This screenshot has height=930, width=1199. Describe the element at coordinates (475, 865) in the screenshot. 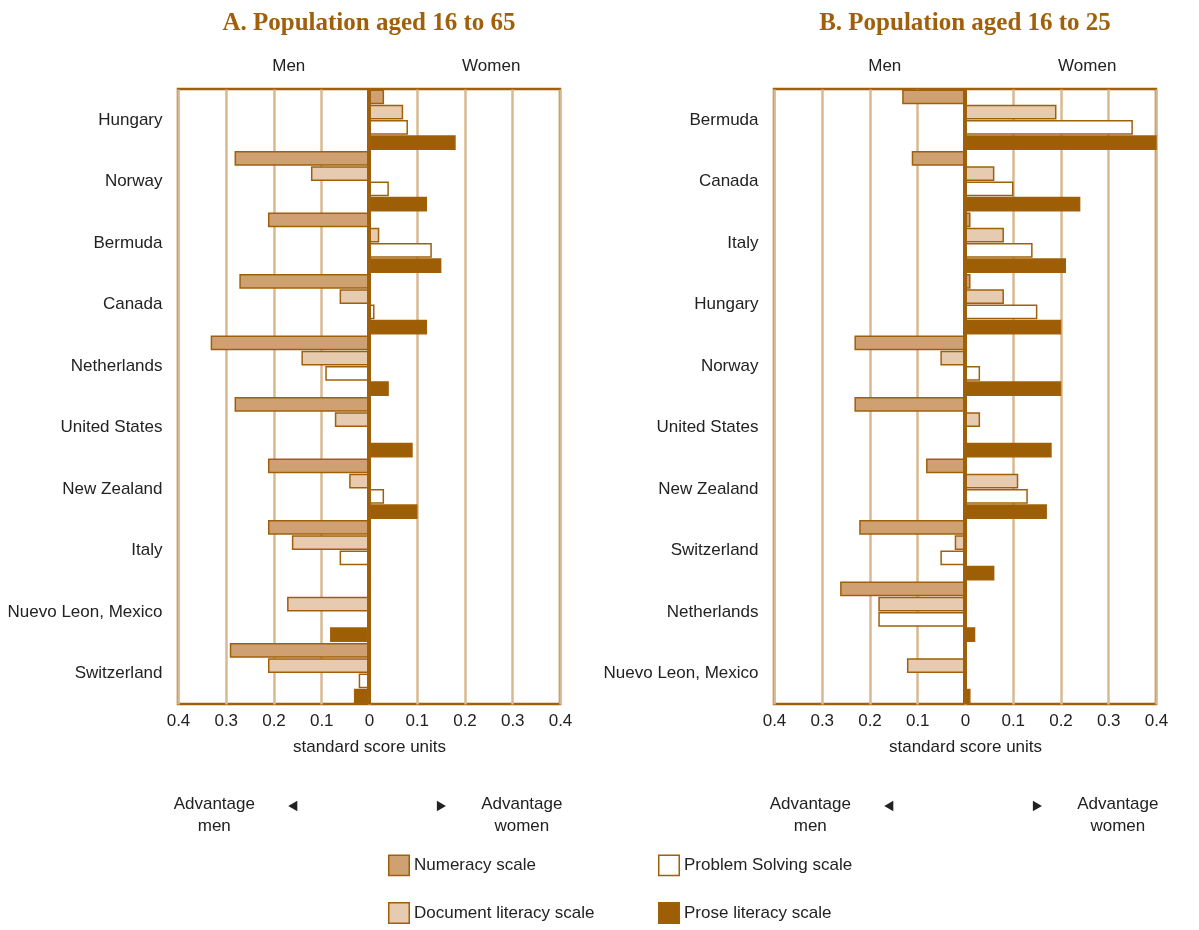

I see `legend-label: Numeracy scale` at that location.